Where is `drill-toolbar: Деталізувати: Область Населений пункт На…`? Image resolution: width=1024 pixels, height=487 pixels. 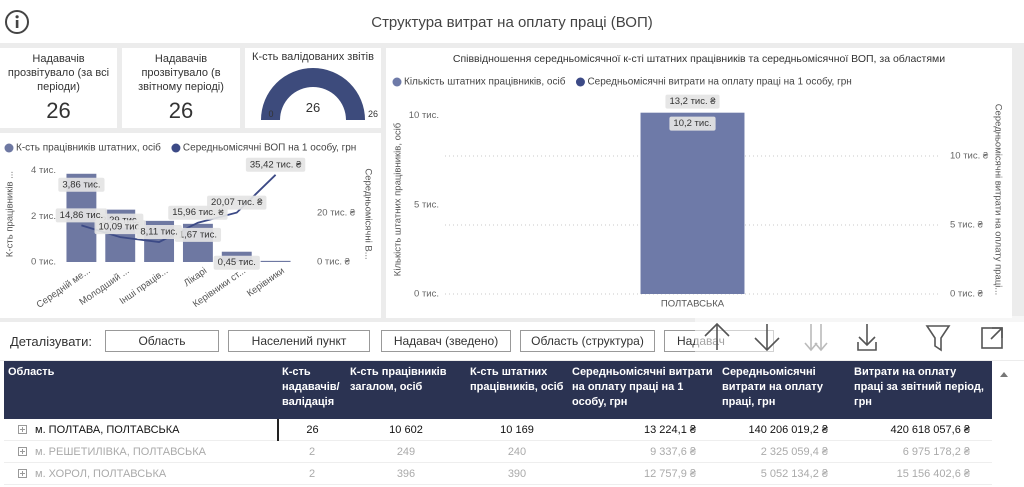
drill-toolbar: Деталізувати: Область Населений пункт На… is located at coordinates (512, 338).